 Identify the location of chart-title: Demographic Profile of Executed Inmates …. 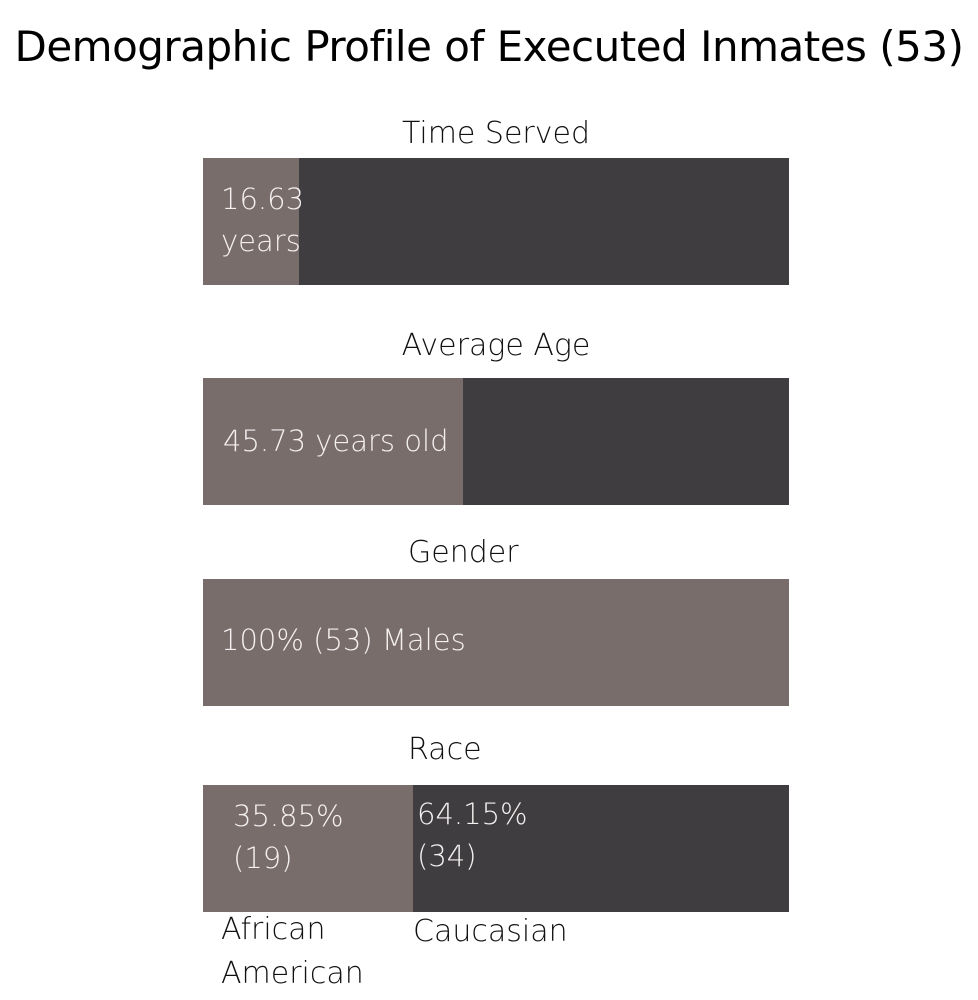
(489, 46).